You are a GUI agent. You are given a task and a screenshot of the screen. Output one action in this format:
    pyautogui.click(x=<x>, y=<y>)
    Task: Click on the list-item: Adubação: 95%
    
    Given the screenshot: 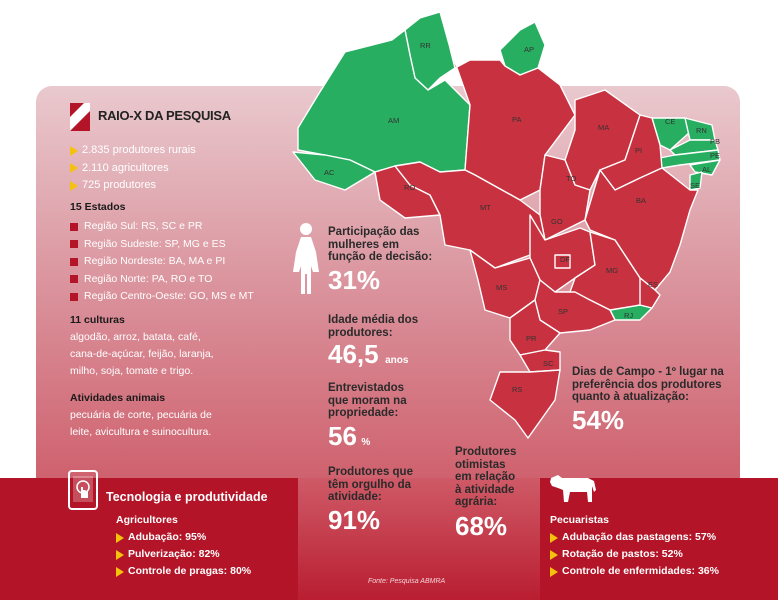 What is the action you would take?
    pyautogui.click(x=183, y=537)
    